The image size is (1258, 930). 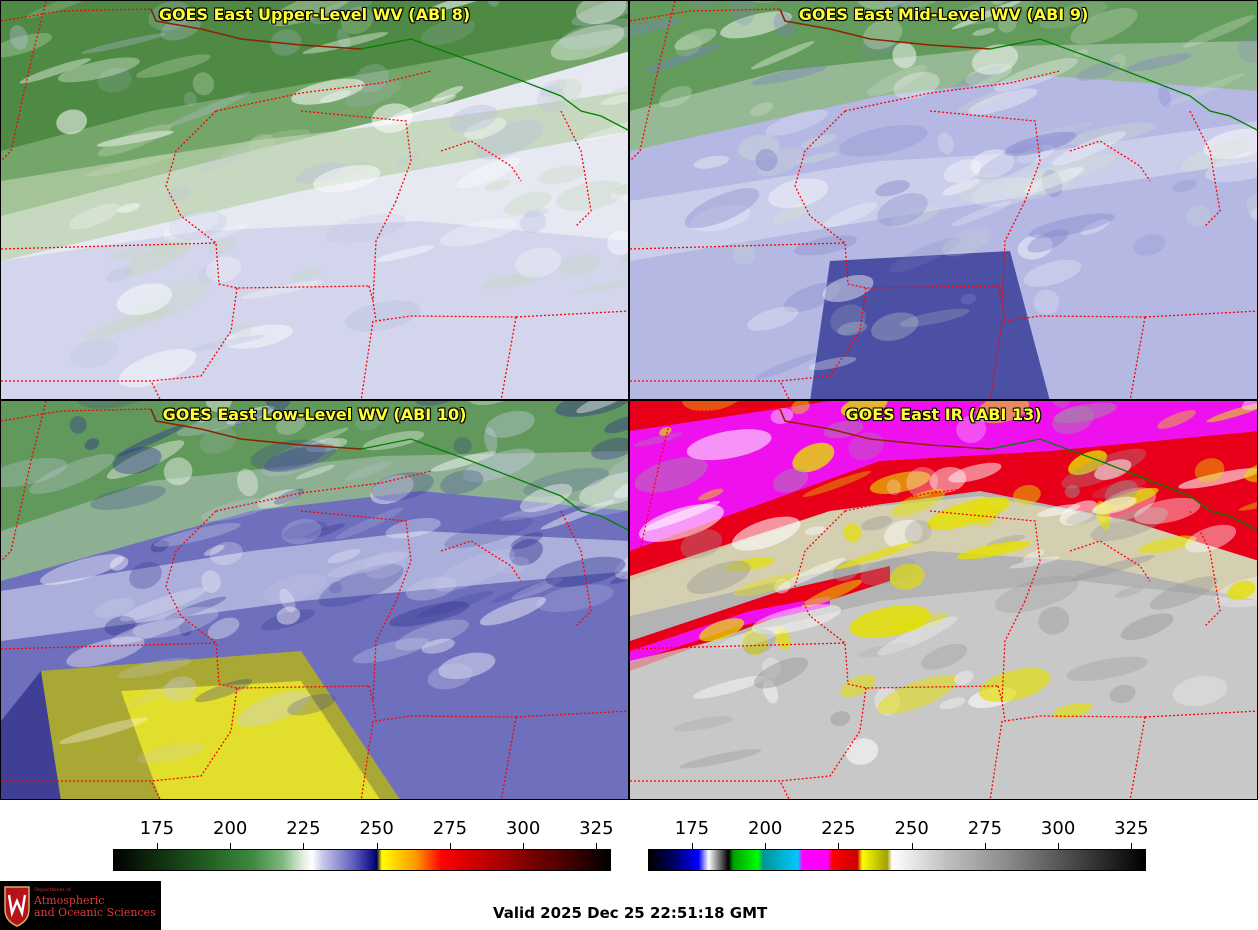 What do you see at coordinates (17, 906) in the screenshot?
I see `uw-seal-icon` at bounding box center [17, 906].